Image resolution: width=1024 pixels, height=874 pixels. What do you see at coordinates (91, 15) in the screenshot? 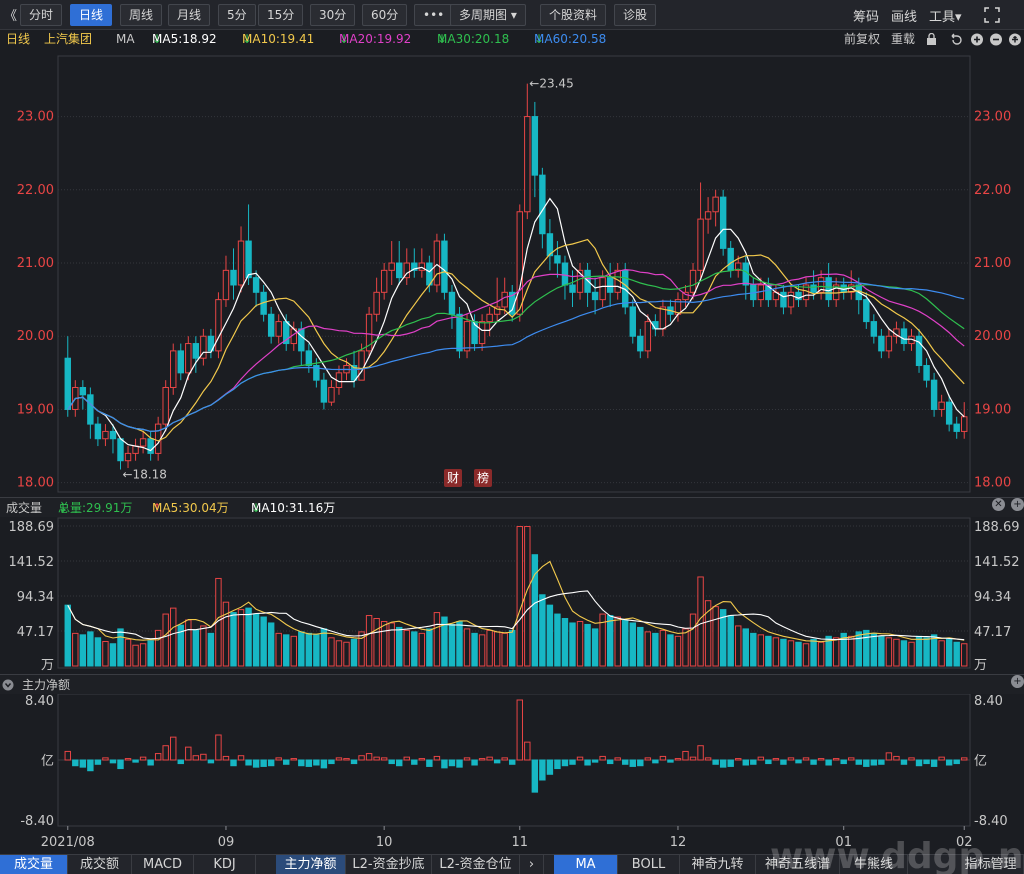
I see `period-tab-1: 日线` at bounding box center [91, 15].